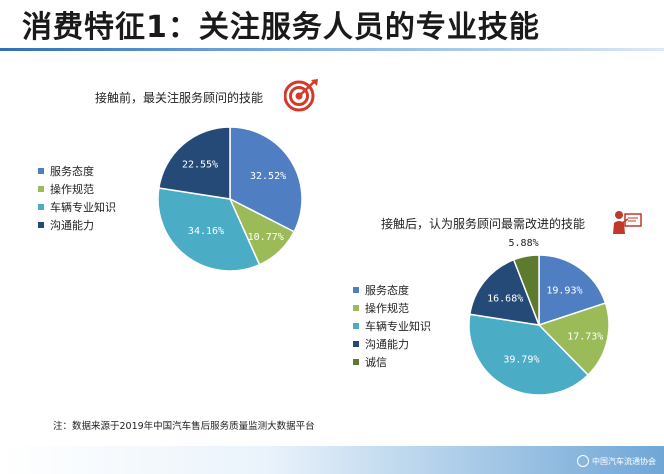 The height and width of the screenshot is (474, 664). I want to click on title-rule, so click(332, 49).